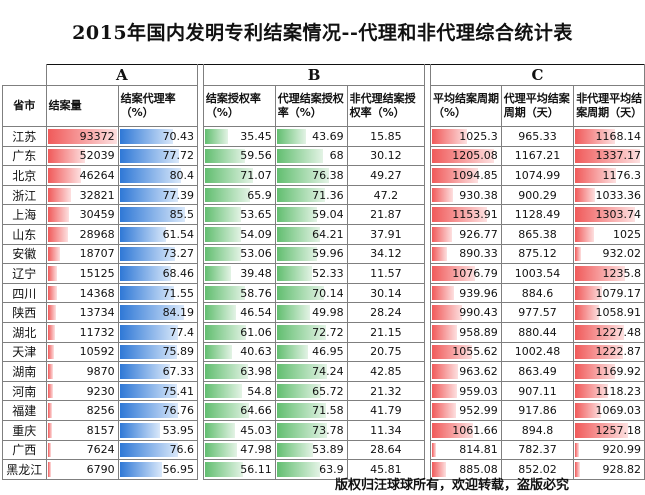  Describe the element at coordinates (328, 254) in the screenshot. I see `cell-value: 59.96` at that location.